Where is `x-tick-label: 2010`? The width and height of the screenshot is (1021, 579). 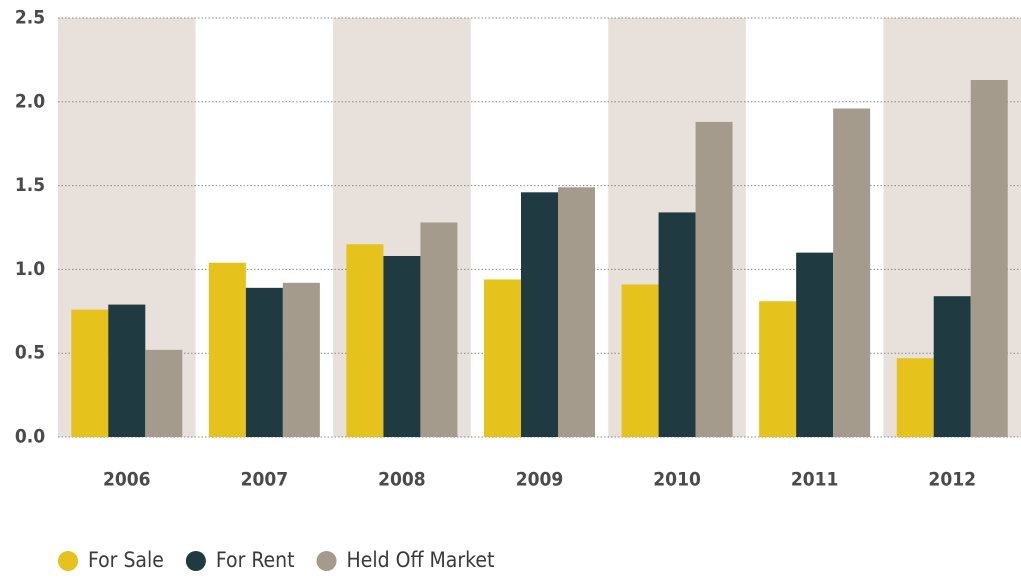
x-tick-label: 2010 is located at coordinates (677, 480).